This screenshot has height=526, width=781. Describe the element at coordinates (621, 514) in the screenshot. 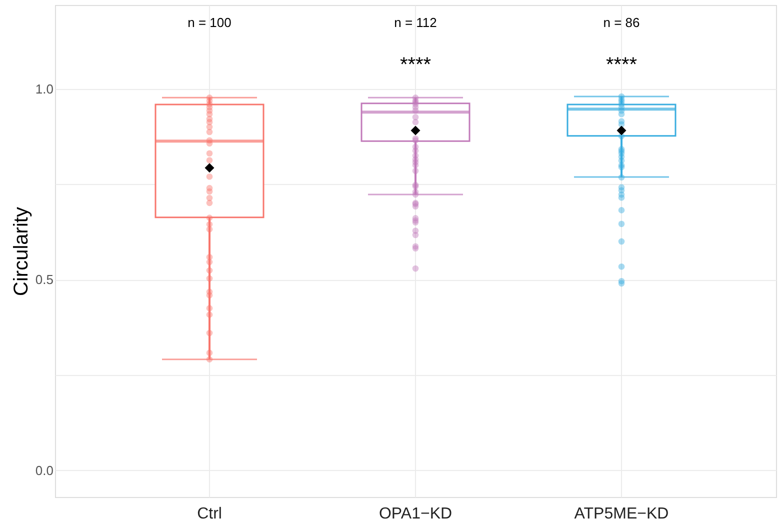

I see `x-tick-label: ATP5ME−KD` at that location.